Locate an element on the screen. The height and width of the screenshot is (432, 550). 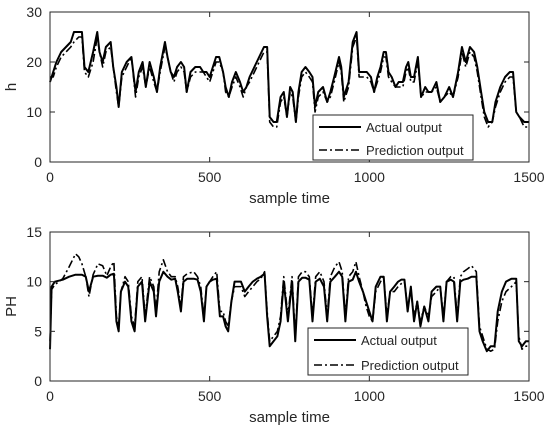
y-tick-label: 5 is located at coordinates (38, 331).